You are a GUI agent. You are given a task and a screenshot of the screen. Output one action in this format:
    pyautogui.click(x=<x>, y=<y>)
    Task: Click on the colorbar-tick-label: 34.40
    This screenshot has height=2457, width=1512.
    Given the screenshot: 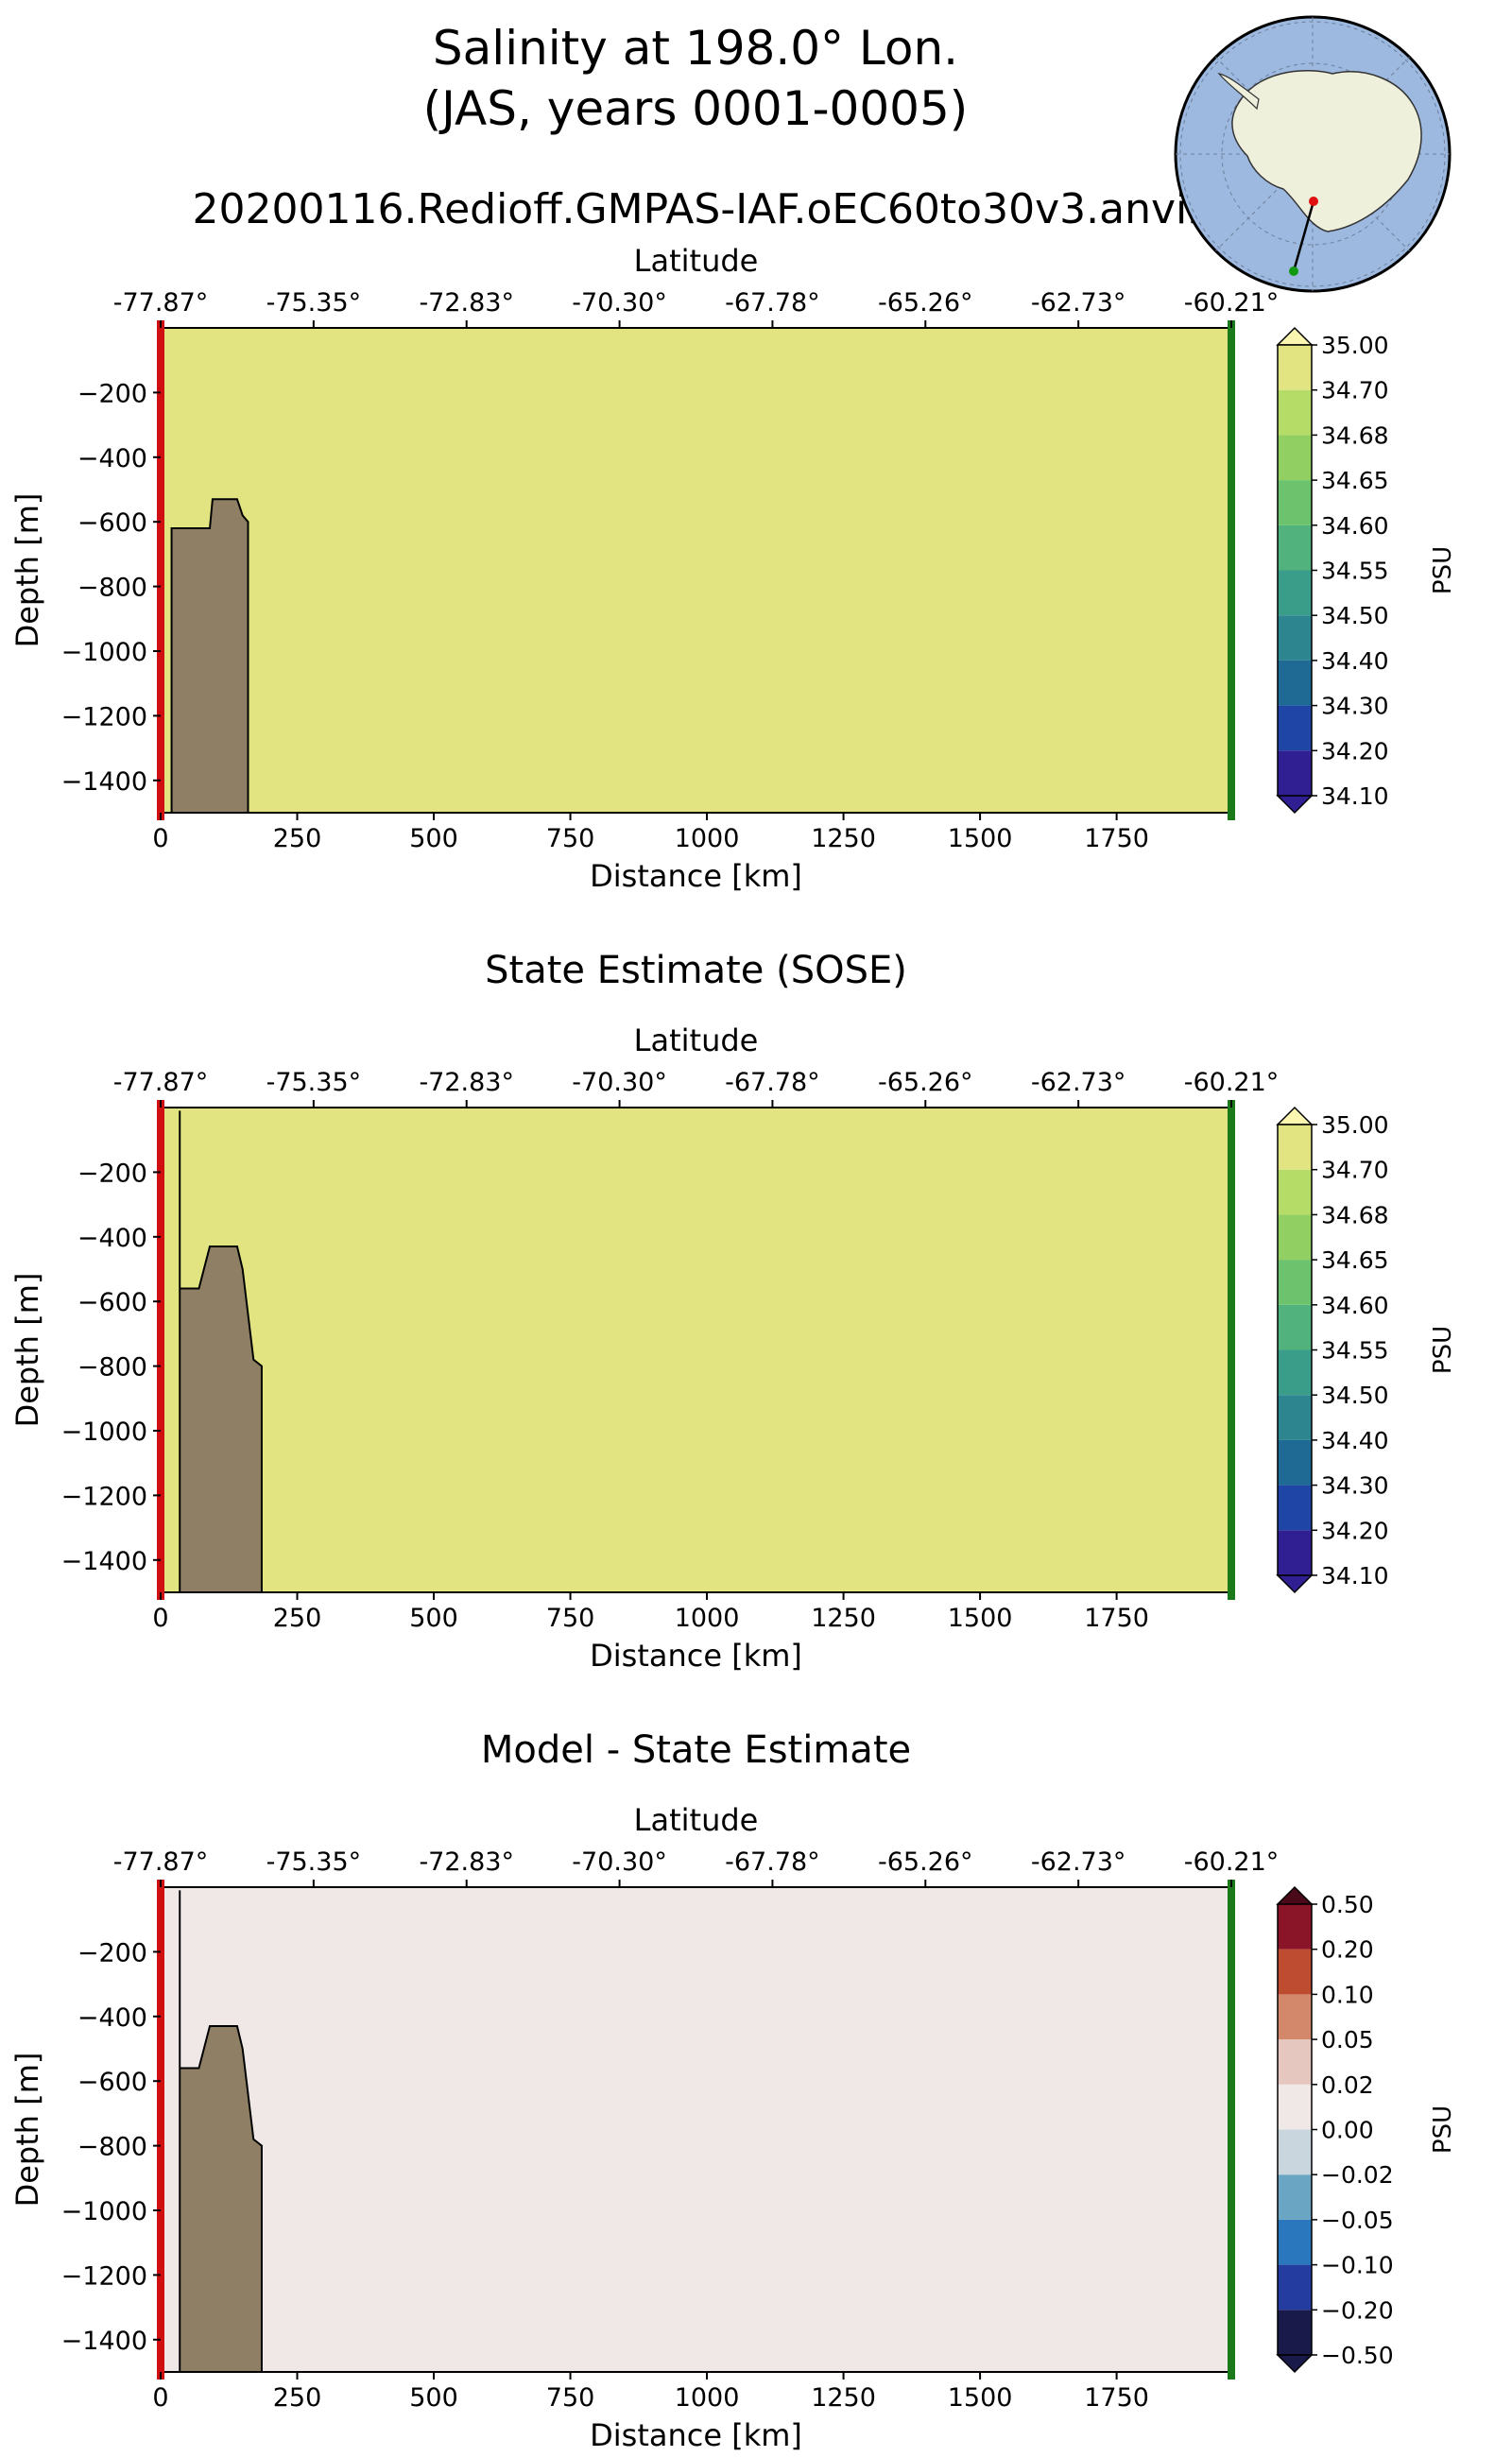 What is the action you would take?
    pyautogui.click(x=1355, y=1440)
    